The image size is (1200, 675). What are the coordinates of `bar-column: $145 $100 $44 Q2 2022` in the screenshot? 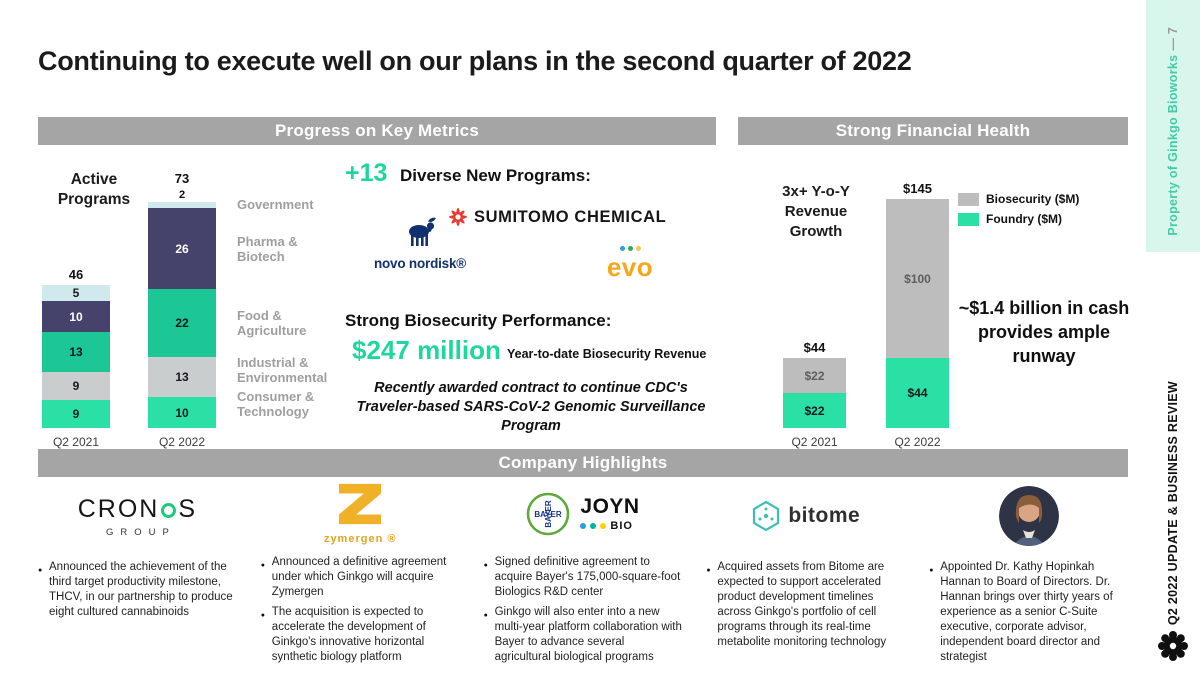 It's located at (917, 315).